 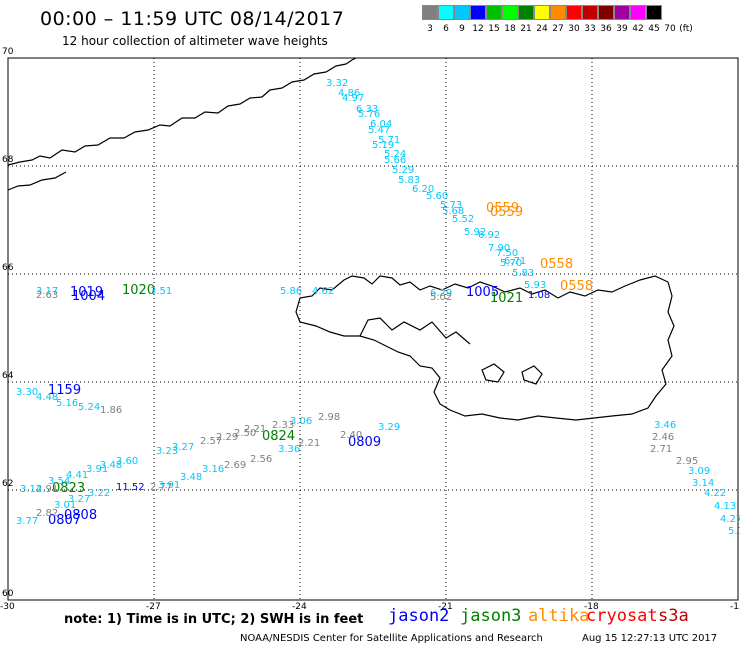 What do you see at coordinates (430, 29) in the screenshot?
I see `legend-label: 3` at bounding box center [430, 29].